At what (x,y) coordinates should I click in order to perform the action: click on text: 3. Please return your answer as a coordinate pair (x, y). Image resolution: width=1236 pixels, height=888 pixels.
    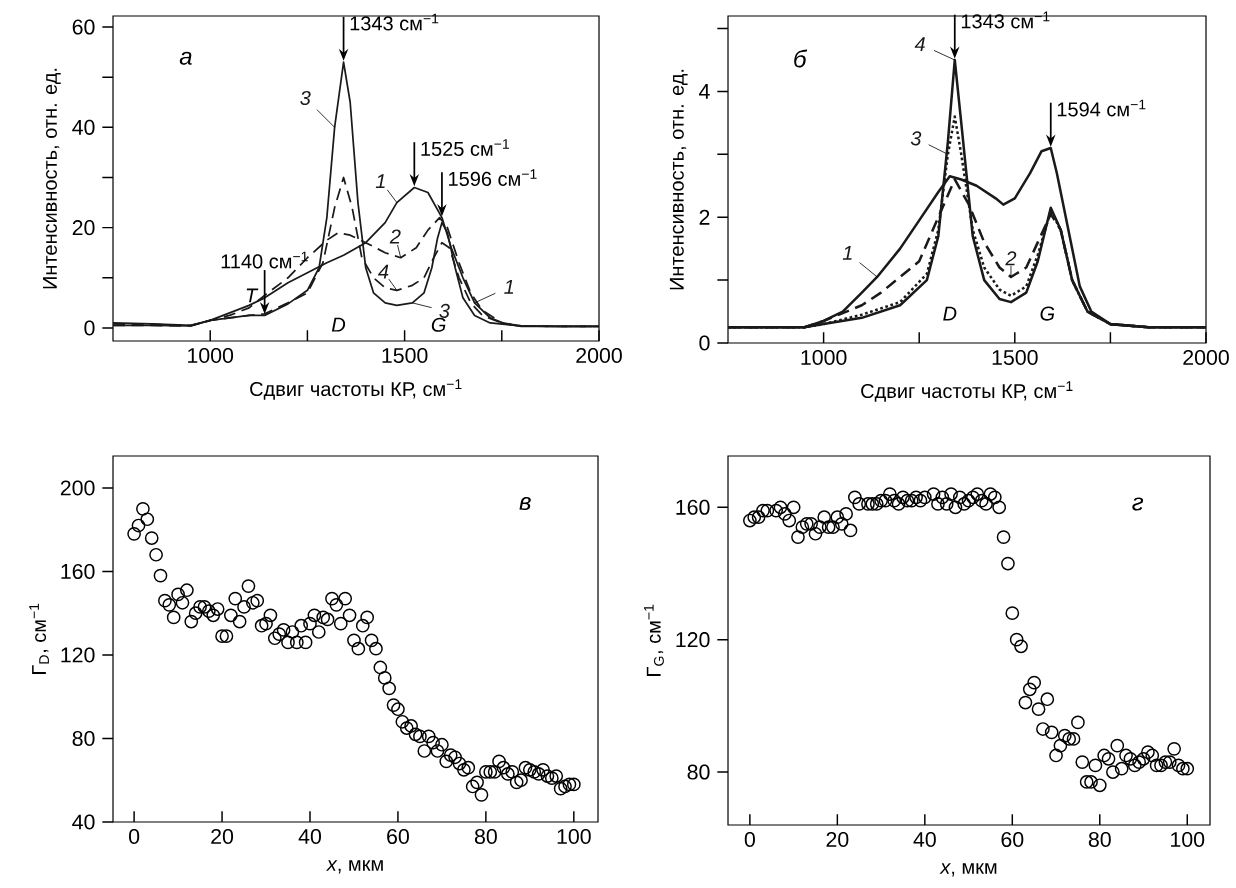
    Looking at the image, I should click on (305, 98).